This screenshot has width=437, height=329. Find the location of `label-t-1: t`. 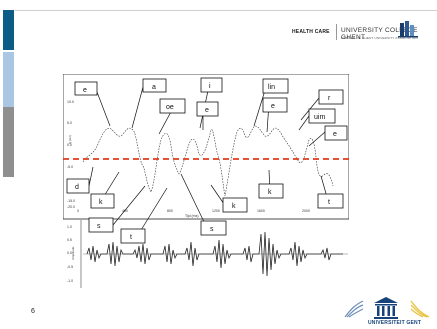

label-t-1: t is located at coordinates (131, 237).